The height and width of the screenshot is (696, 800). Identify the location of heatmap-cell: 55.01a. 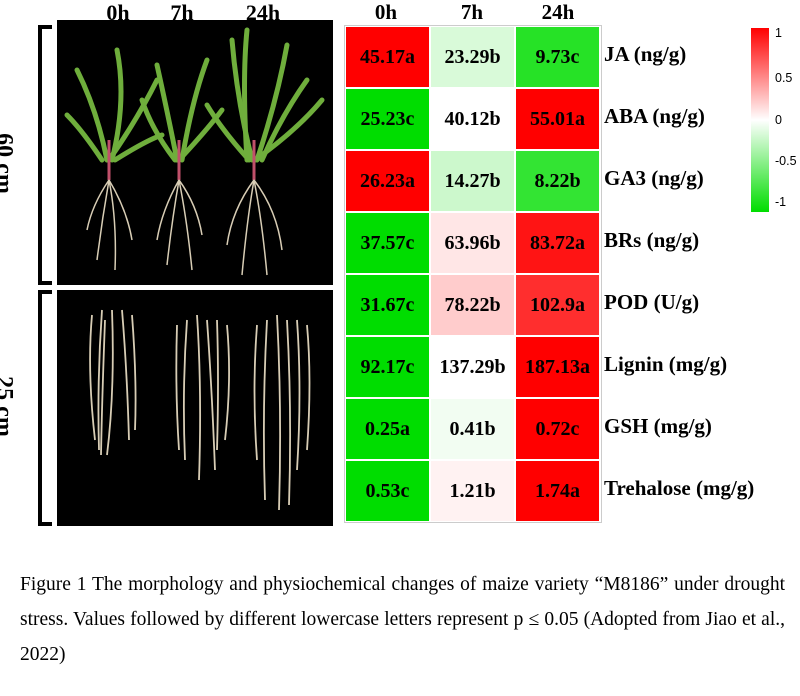
(557, 119).